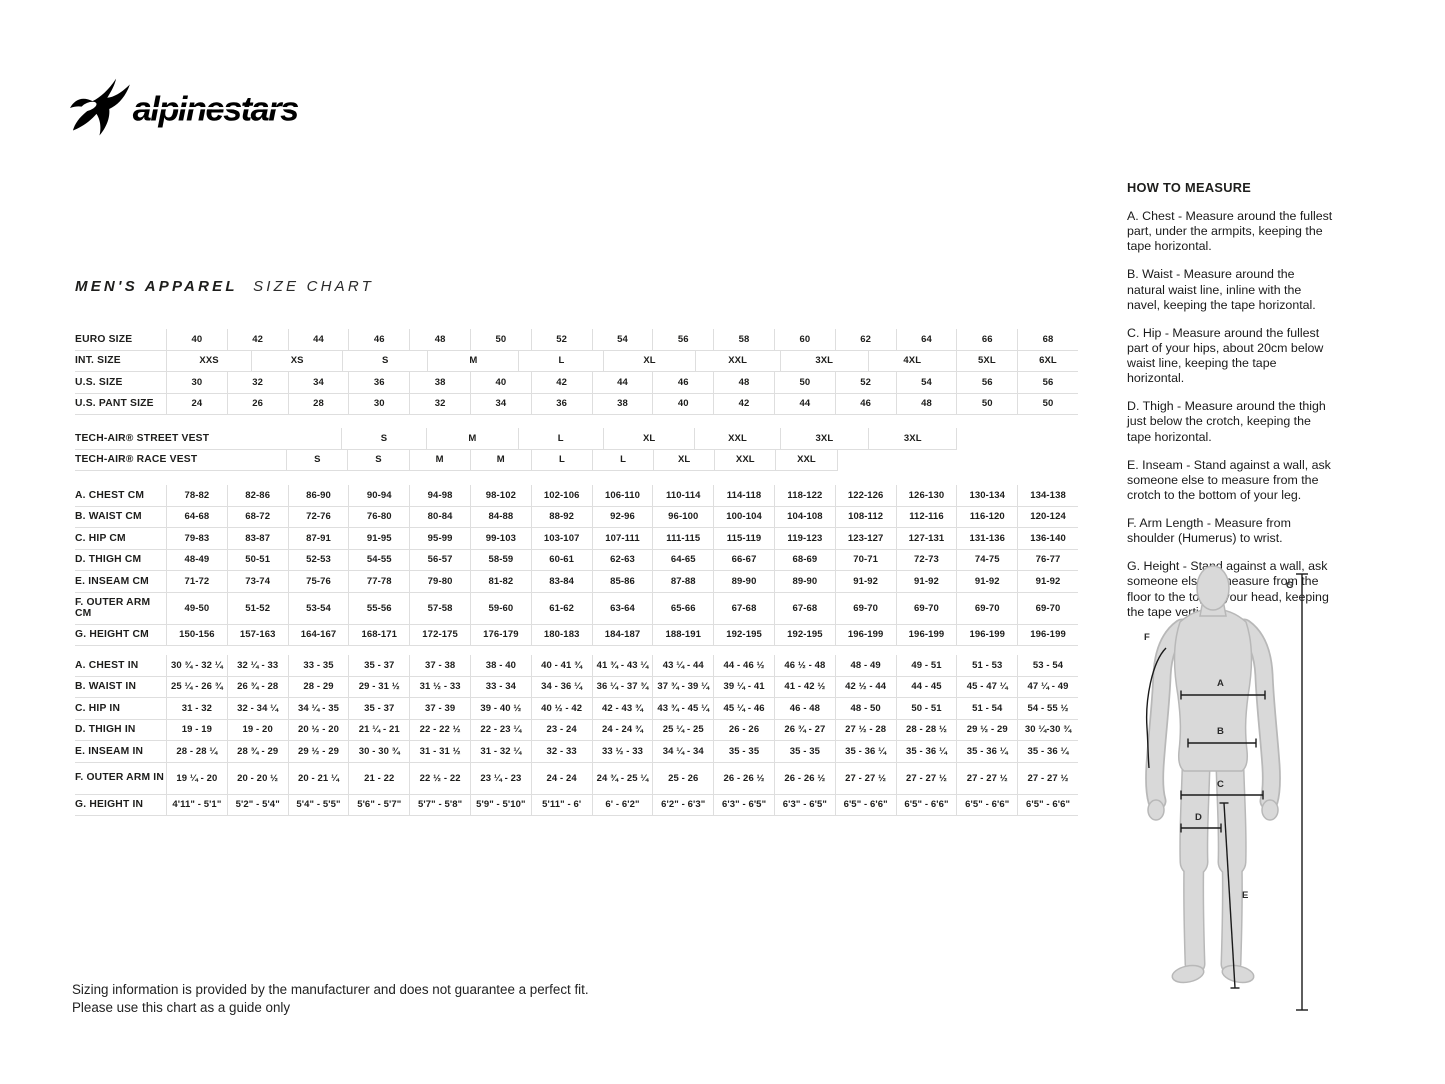  Describe the element at coordinates (439, 383) in the screenshot. I see `size-cell: 38` at that location.